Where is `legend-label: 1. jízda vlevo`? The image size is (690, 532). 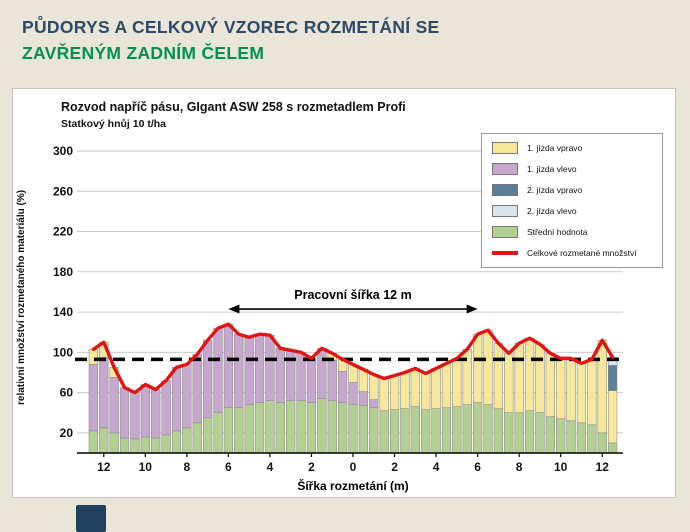
legend-label: 1. jízda vlevo is located at coordinates (552, 169).